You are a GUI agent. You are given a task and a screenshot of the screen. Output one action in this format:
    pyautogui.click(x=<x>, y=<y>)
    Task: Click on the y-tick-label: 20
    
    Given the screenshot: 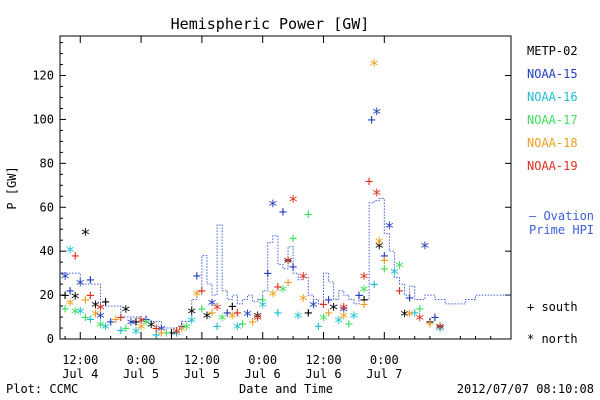 What is the action you would take?
    pyautogui.click(x=47, y=295)
    